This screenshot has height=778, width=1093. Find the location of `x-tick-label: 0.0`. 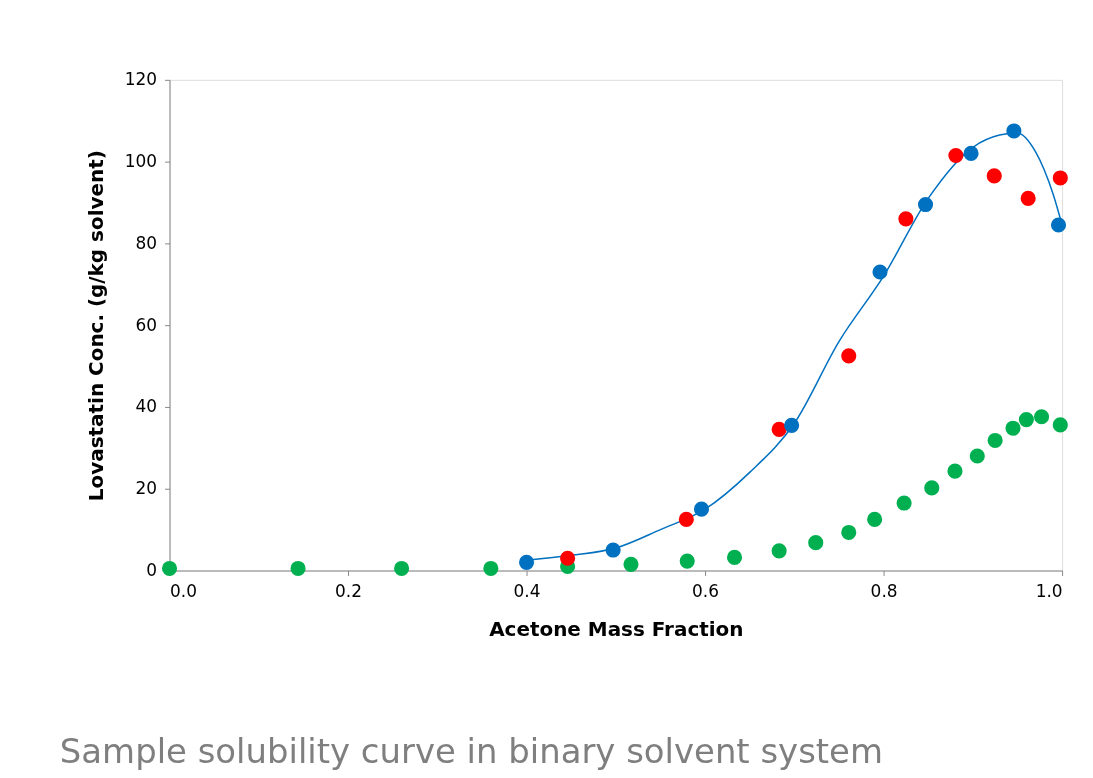

x-tick-label: 0.0 is located at coordinates (183, 590).